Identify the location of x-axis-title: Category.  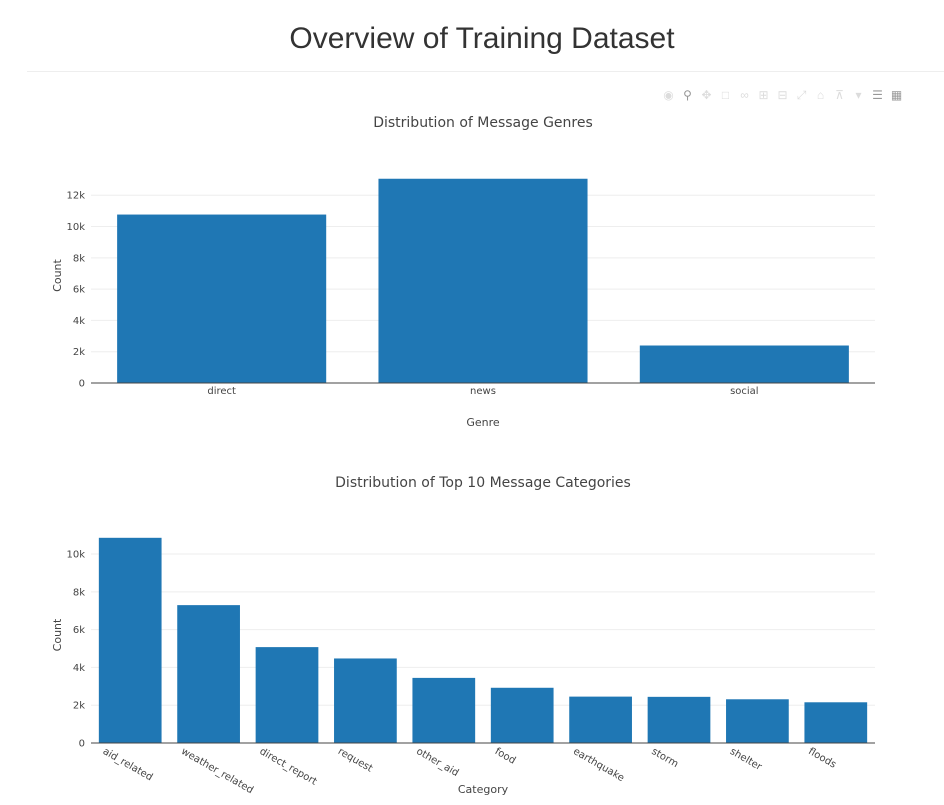
(483, 789).